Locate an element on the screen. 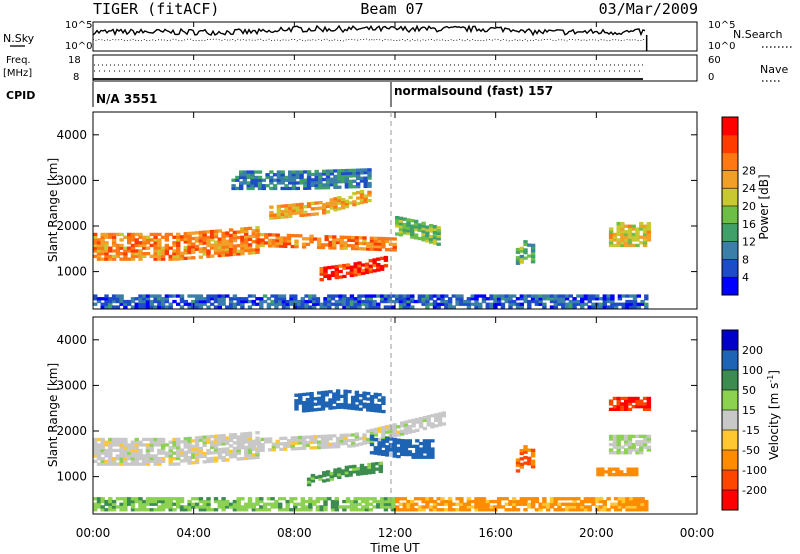  nsearch-tick-top: 10^5 is located at coordinates (721, 25).